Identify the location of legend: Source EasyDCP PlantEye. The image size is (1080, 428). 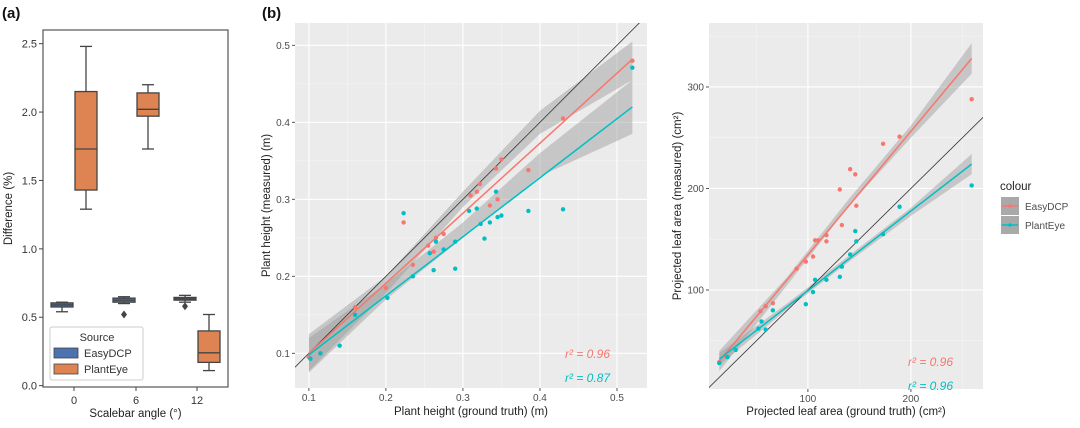
(96, 353).